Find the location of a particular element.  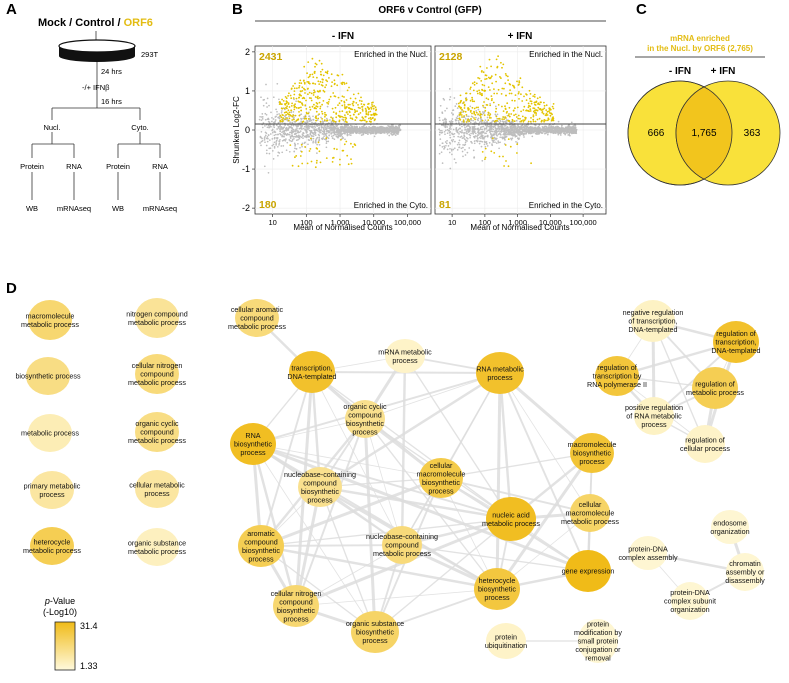

scatter-plus-xlabel: Mean of Normalised Counts is located at coordinates (519, 227).